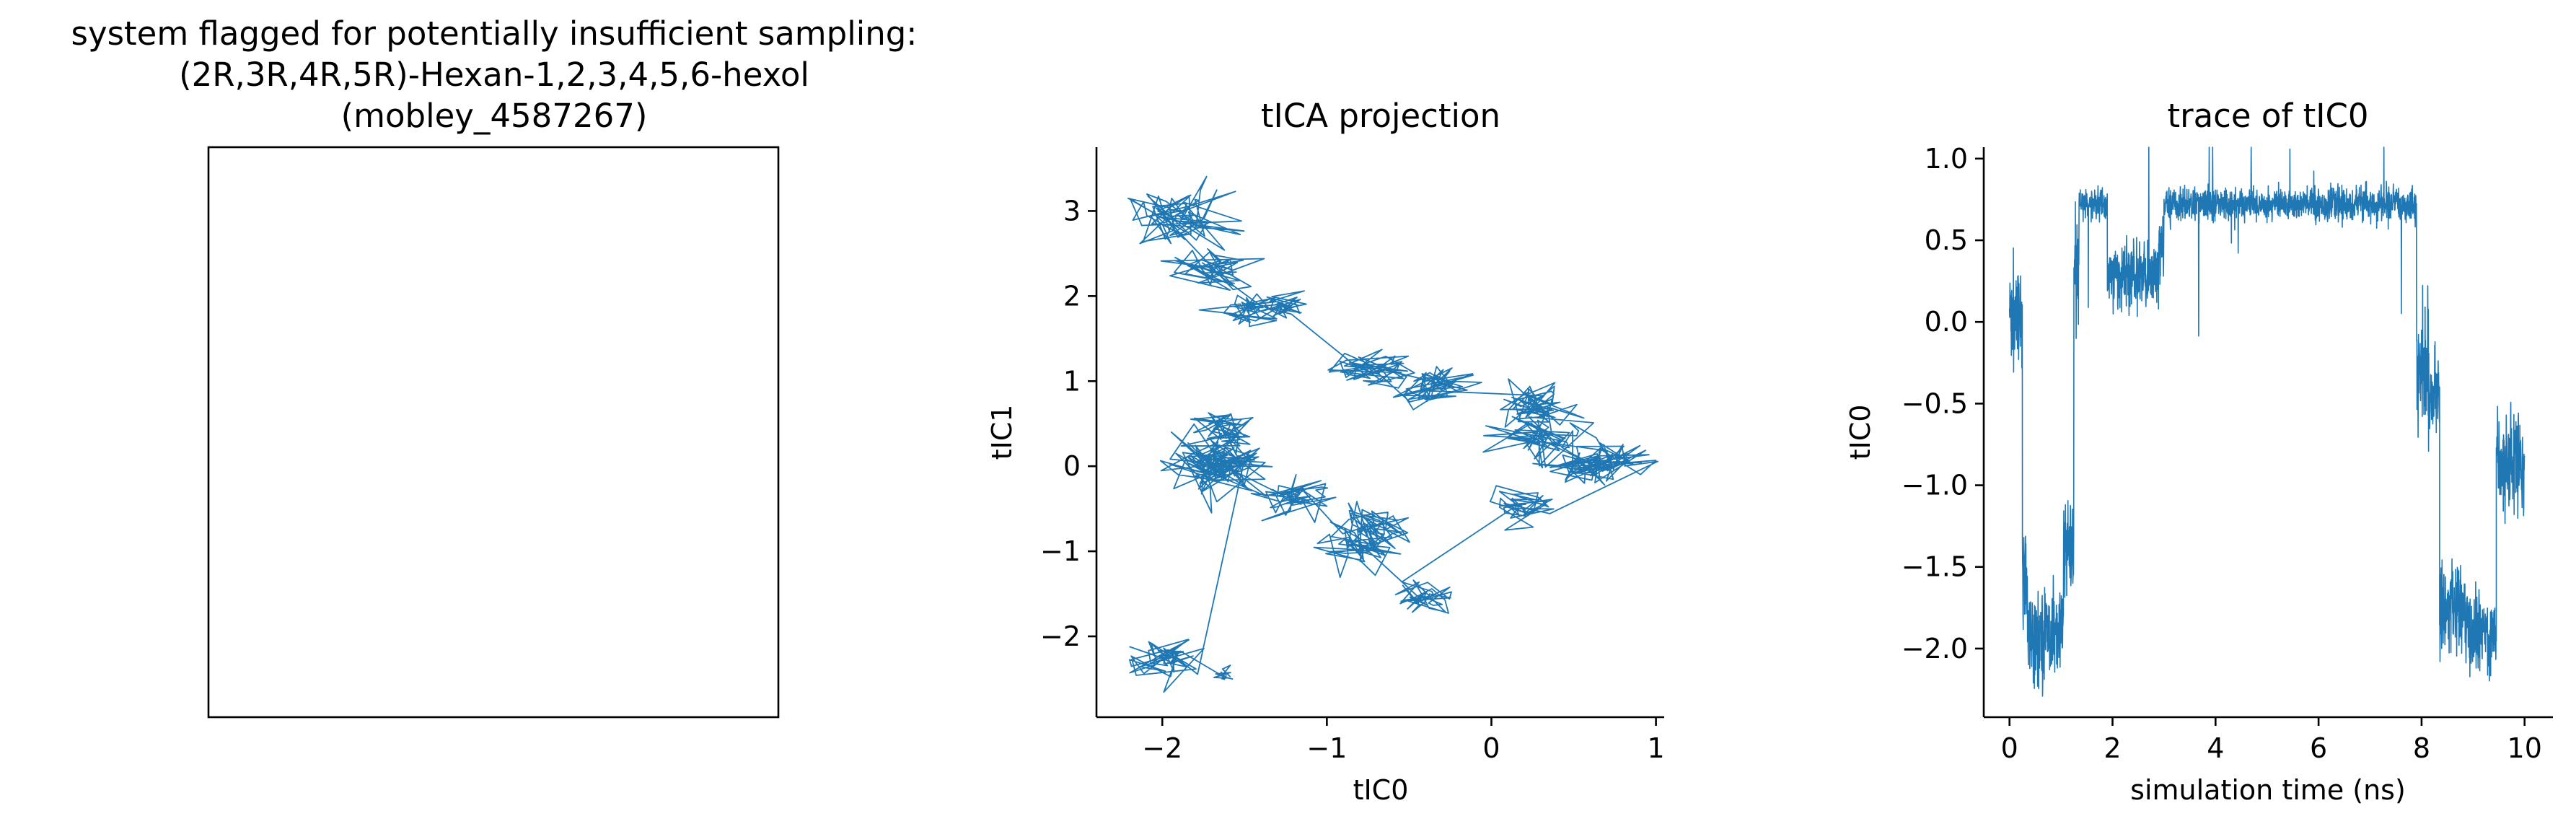 This screenshot has height=829, width=2576. I want to click on tica-x-tick-label: −2, so click(1162, 748).